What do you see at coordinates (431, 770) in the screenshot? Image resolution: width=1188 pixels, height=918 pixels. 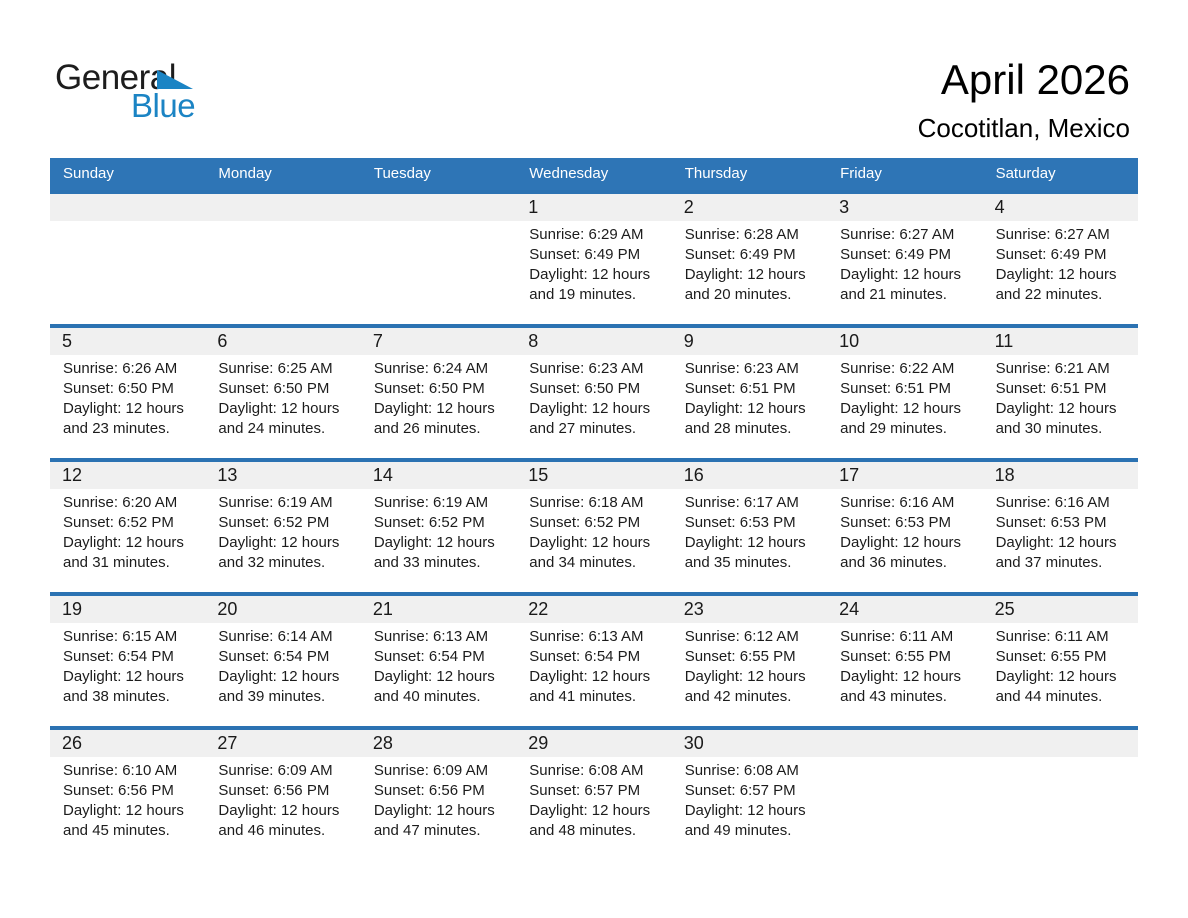 I see `sunrise-line: Sunrise: 6:09 AM` at bounding box center [431, 770].